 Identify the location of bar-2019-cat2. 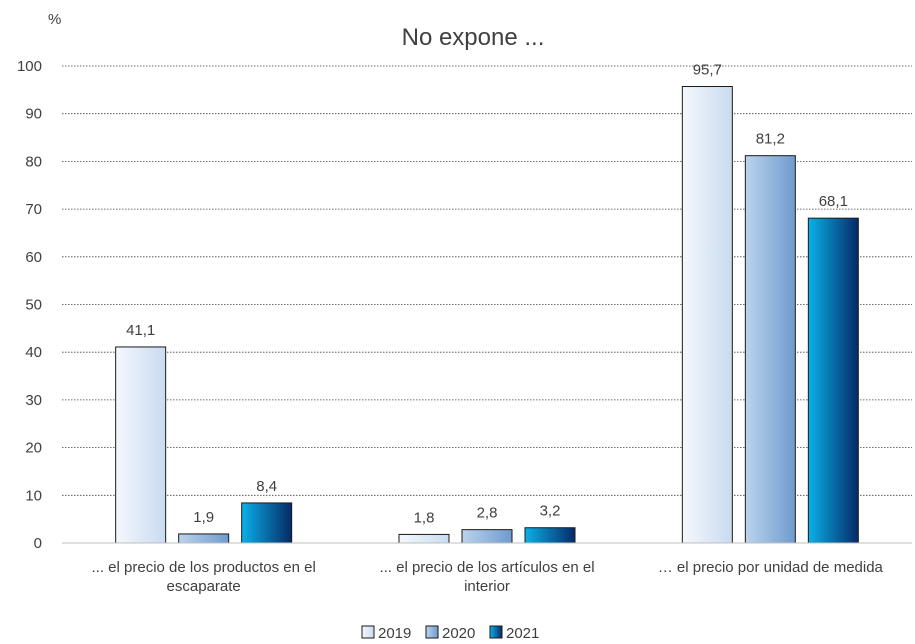
(424, 538).